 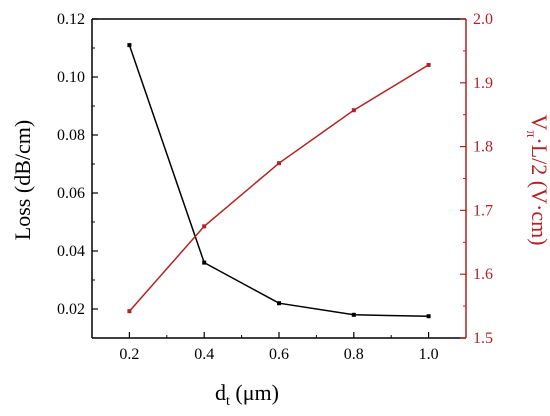 I want to click on right-tick-label: 1.9, so click(x=483, y=83).